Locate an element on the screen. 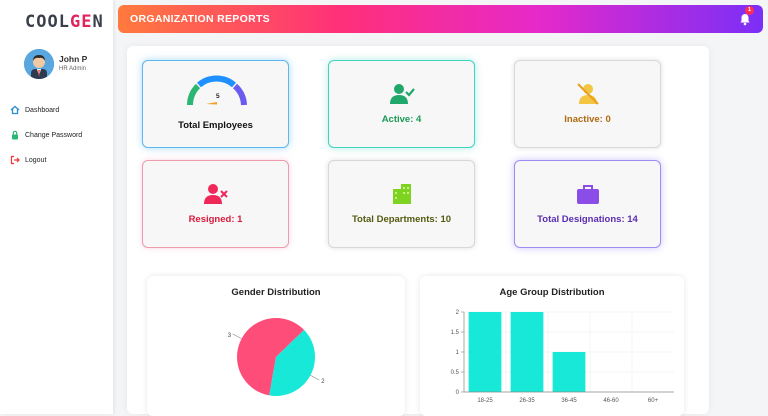 Image resolution: width=768 pixels, height=416 pixels. gender-pie-chart: 32 is located at coordinates (276, 357).